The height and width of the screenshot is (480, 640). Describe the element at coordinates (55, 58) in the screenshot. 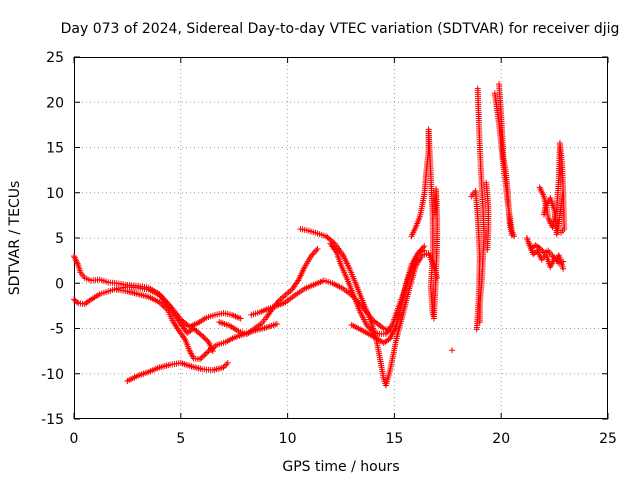

I see `y-tick-label: 25` at that location.